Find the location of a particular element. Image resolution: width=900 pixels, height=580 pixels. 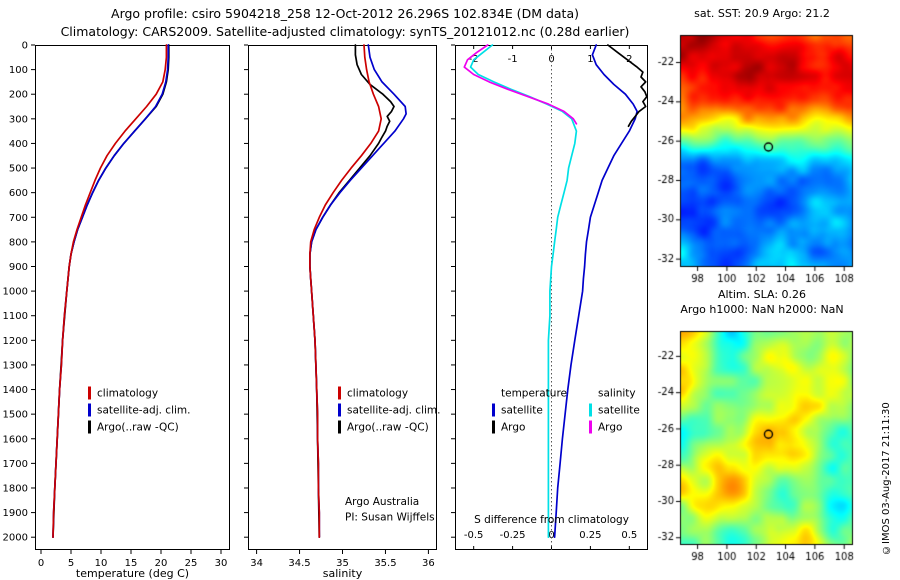

axis-label: temperature (deg C) is located at coordinates (132, 573).